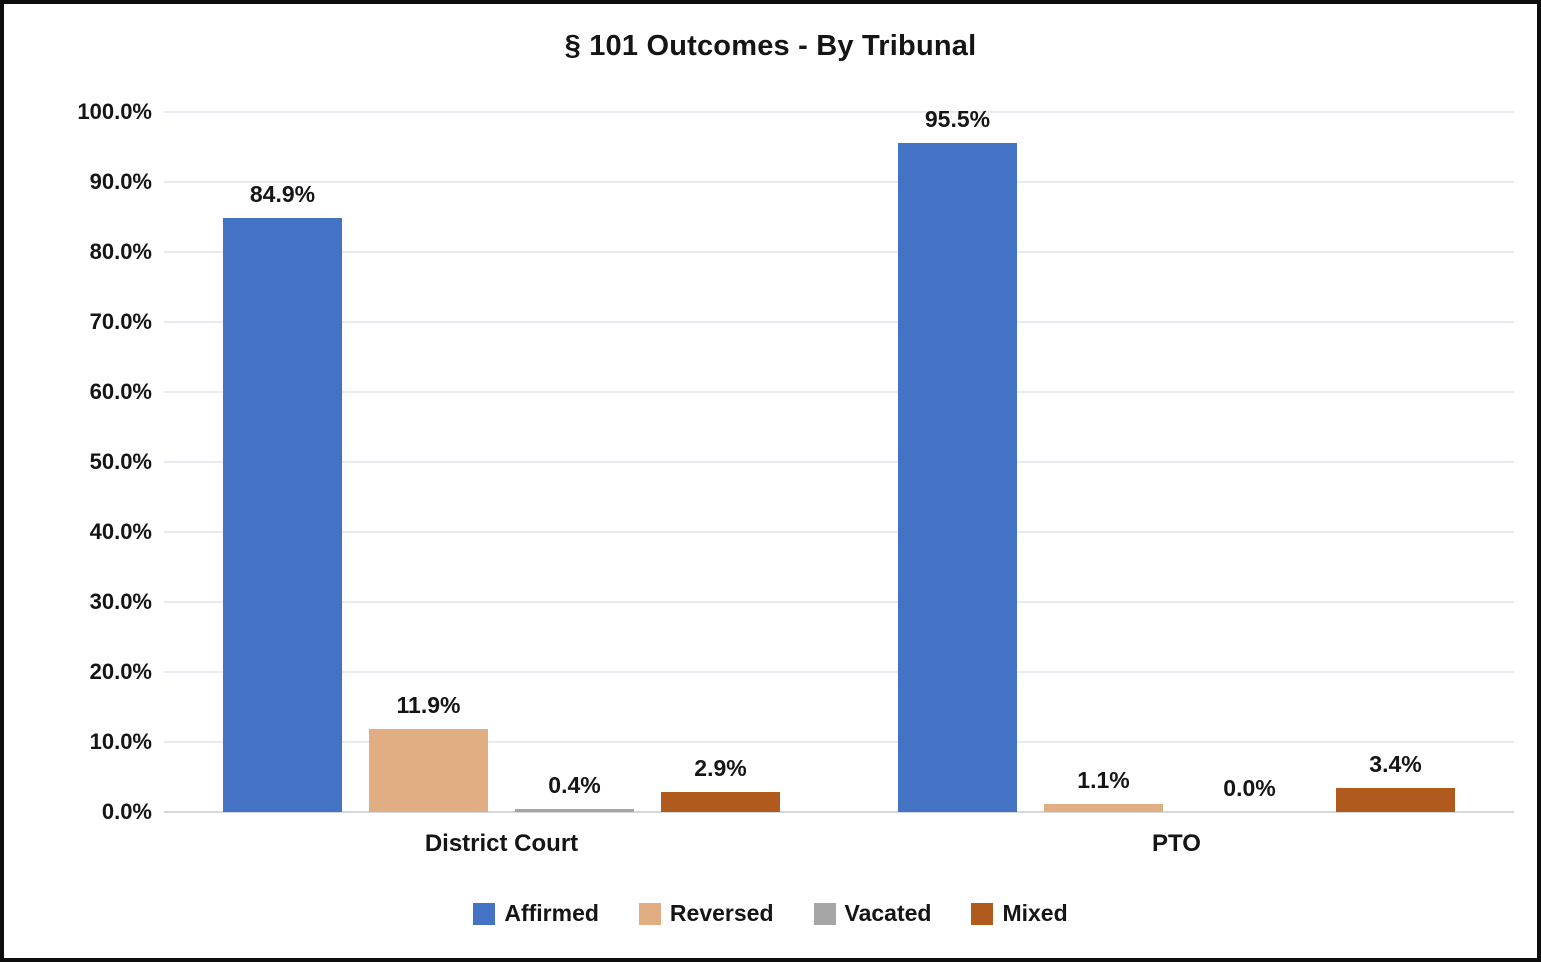 This screenshot has width=1541, height=962. I want to click on legend-label: Affirmed, so click(551, 913).